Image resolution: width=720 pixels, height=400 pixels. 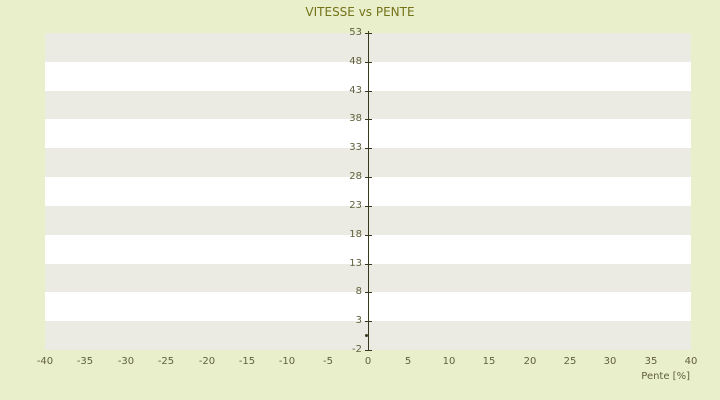 What do you see at coordinates (328, 361) in the screenshot?
I see `x-tick-label: -5` at bounding box center [328, 361].